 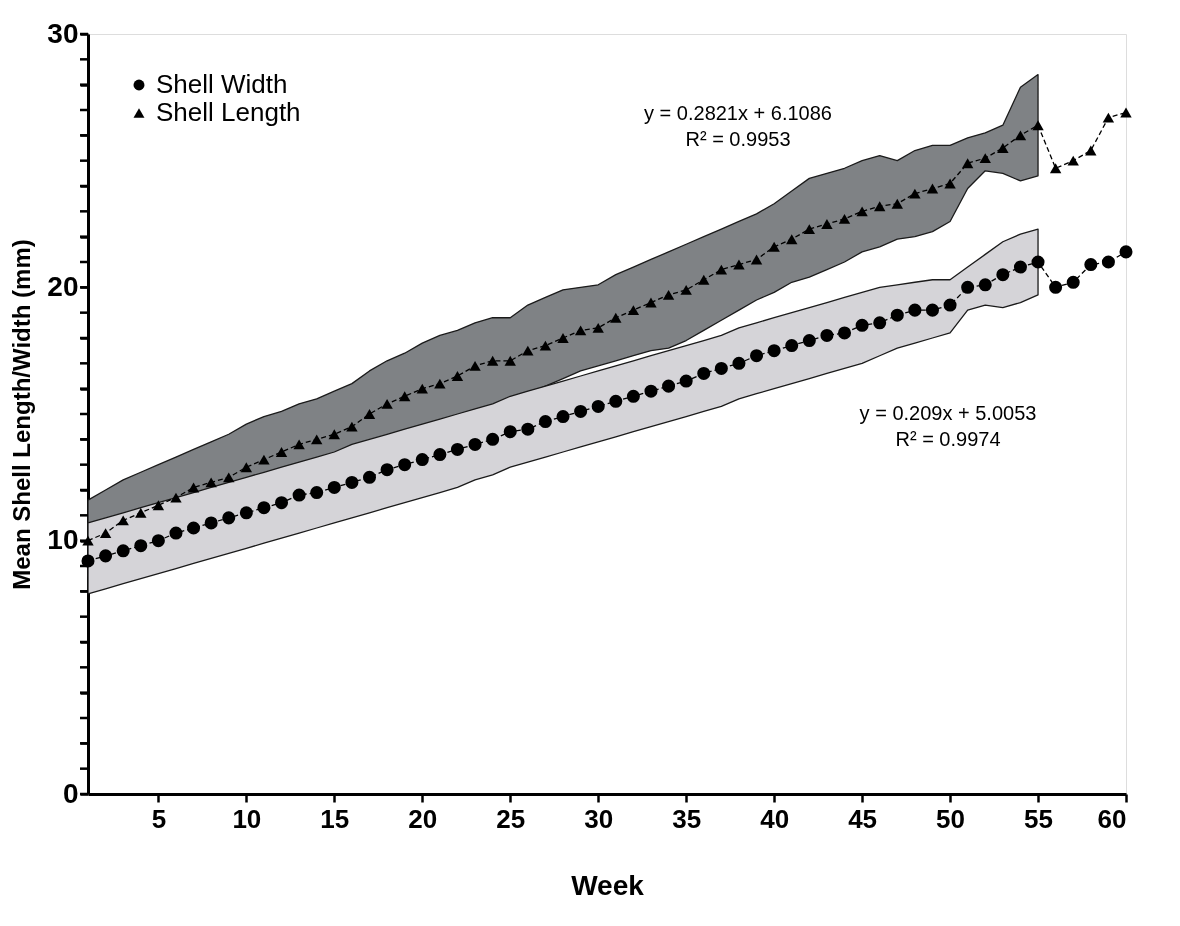 I want to click on y-tick-label: 10, so click(x=63, y=540).